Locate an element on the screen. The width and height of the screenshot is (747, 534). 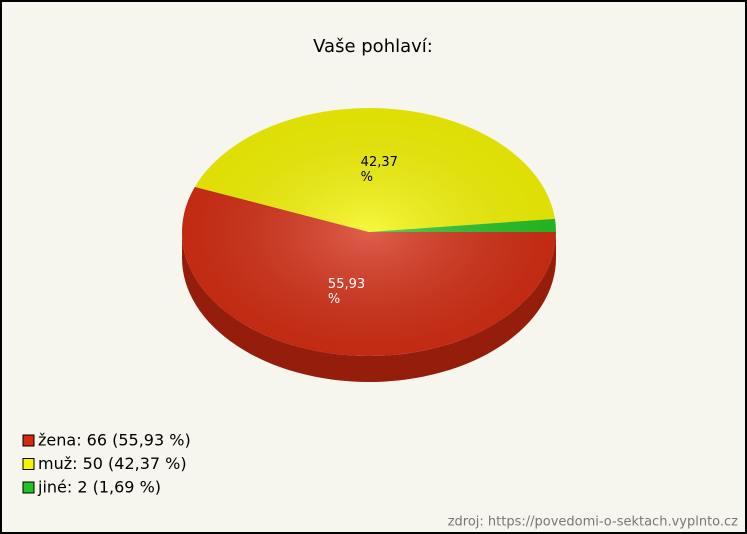
value-label: 42,37 % is located at coordinates (379, 169).